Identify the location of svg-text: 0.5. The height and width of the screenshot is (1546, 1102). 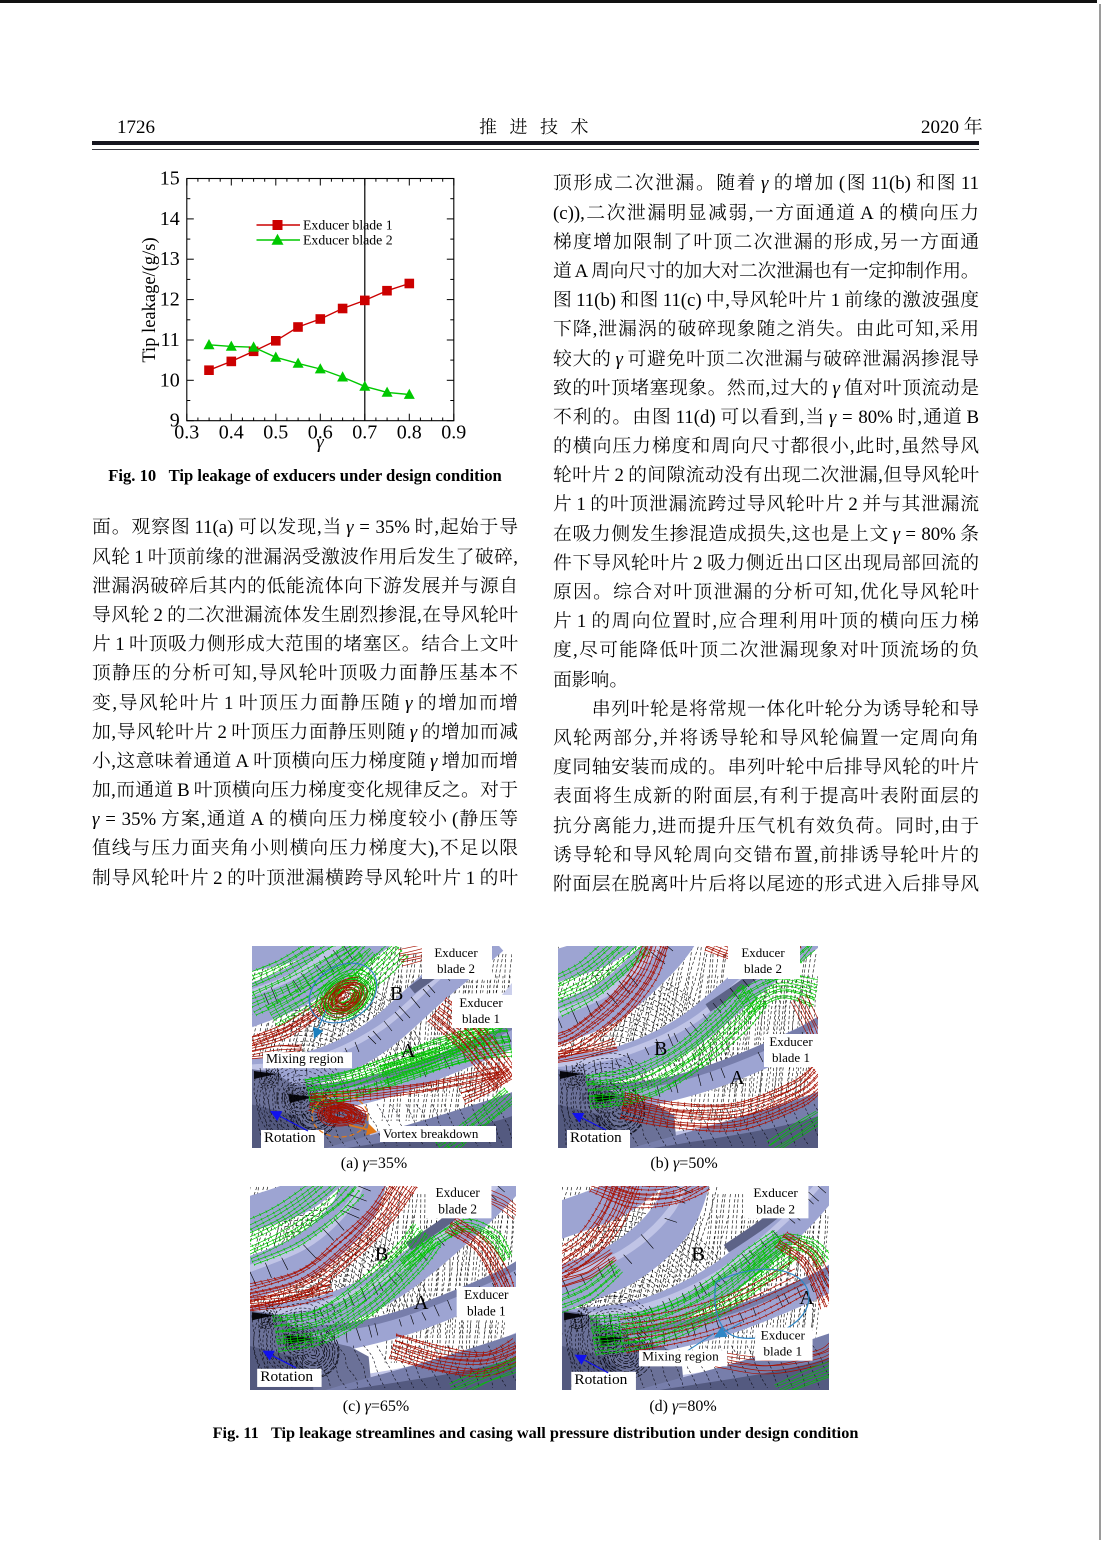
(275, 433).